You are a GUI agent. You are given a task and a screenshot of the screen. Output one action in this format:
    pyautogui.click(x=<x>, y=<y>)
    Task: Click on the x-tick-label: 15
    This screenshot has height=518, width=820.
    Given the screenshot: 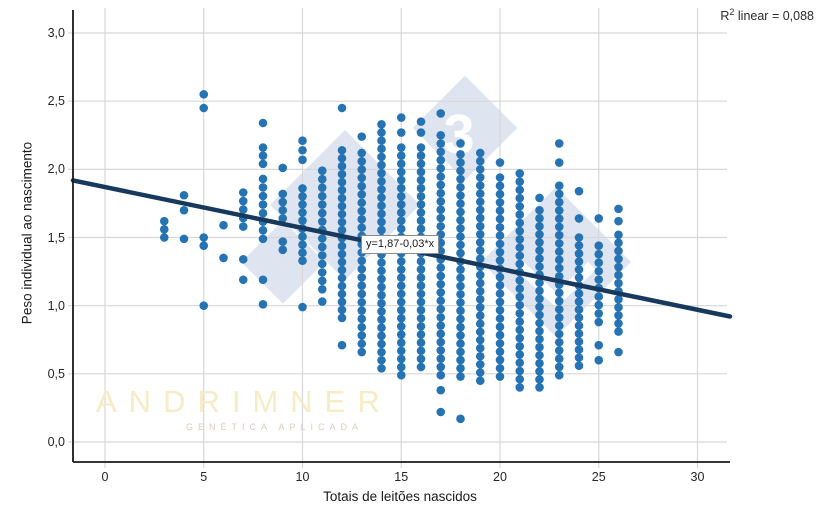 What is the action you would take?
    pyautogui.click(x=401, y=477)
    